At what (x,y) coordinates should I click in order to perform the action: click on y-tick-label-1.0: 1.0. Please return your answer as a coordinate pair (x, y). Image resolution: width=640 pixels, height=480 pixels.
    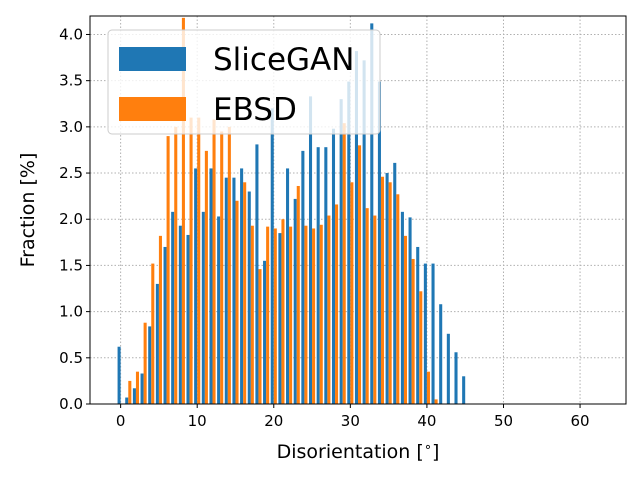
    Looking at the image, I should click on (71, 312).